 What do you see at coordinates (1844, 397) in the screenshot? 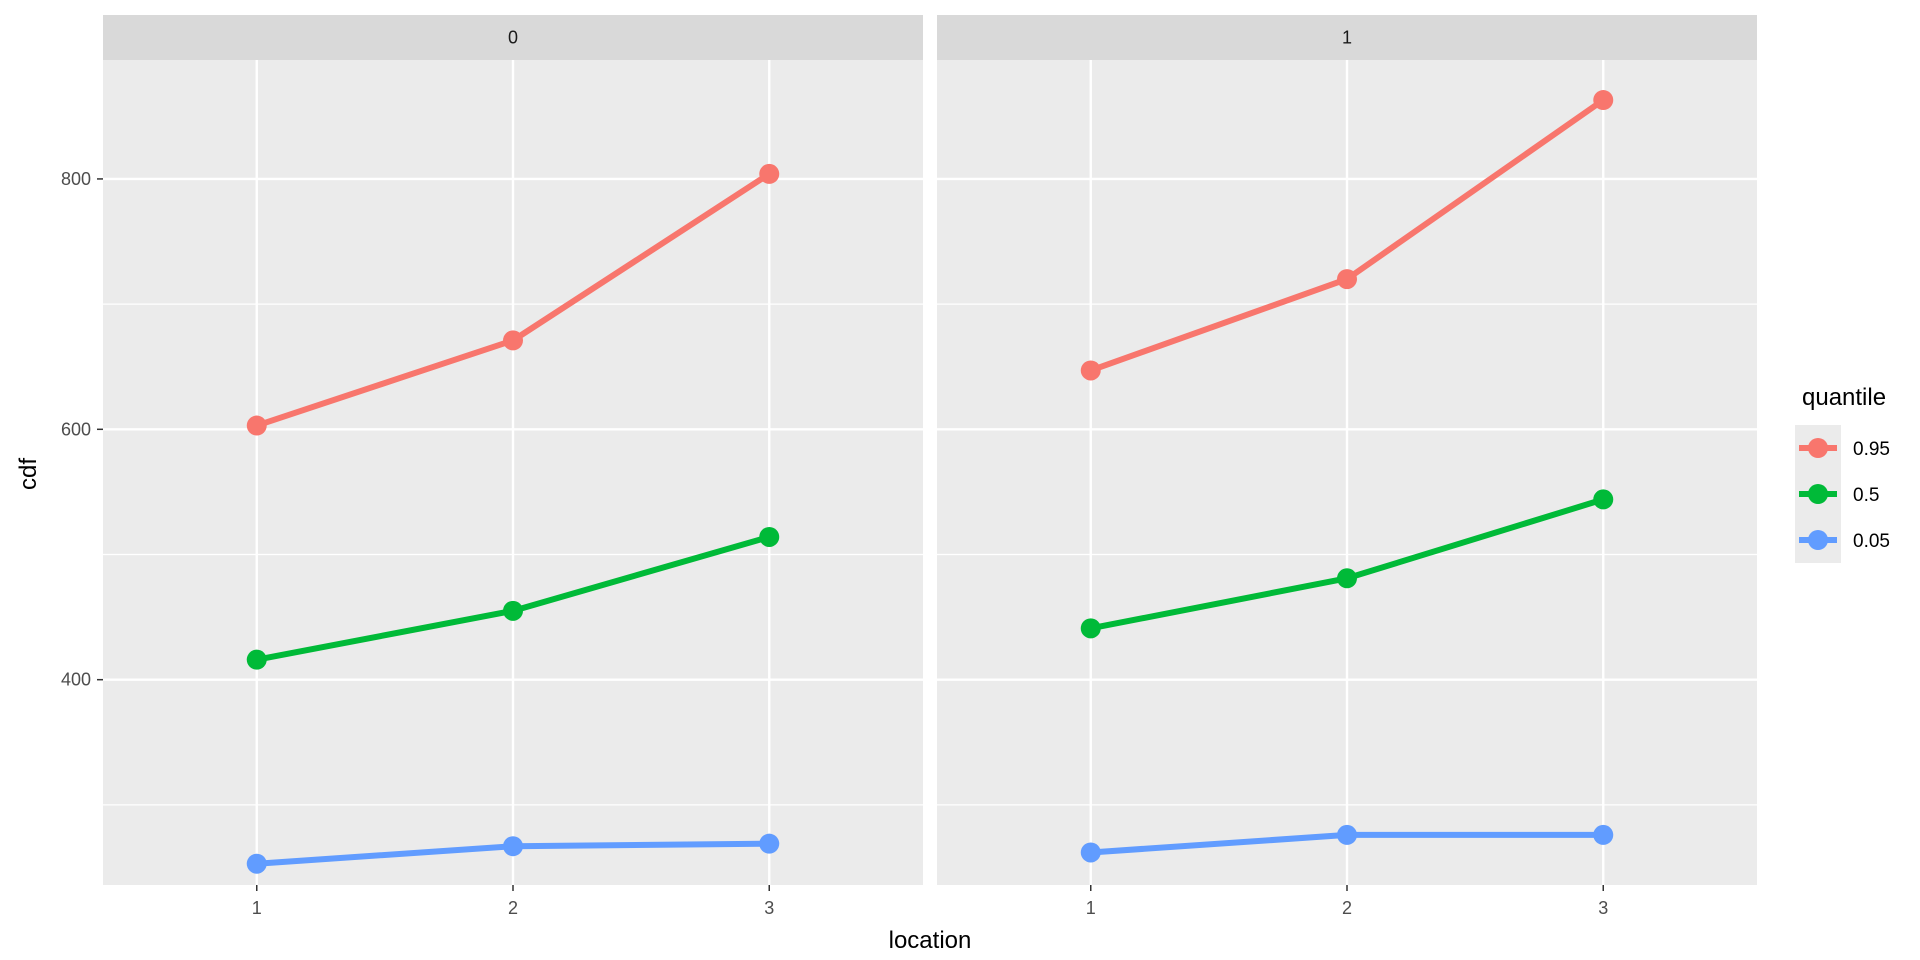
I see `legend-title: quantile` at bounding box center [1844, 397].